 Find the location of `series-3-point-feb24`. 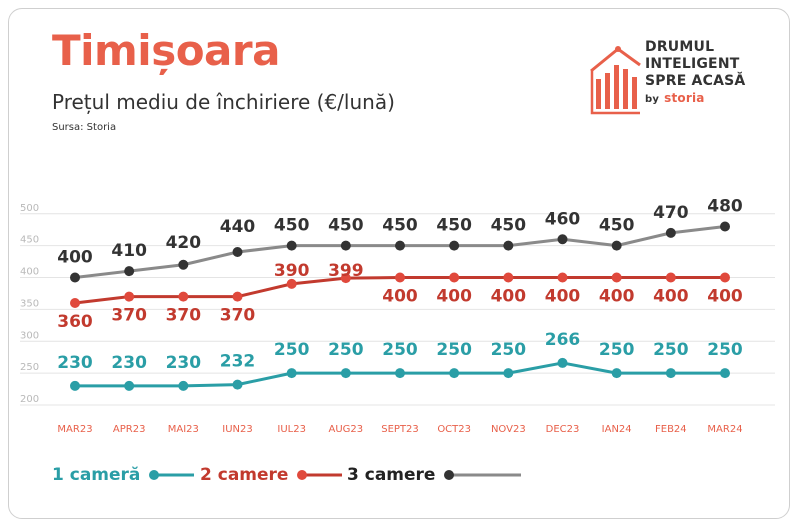

series-3-point-feb24 is located at coordinates (670, 232).